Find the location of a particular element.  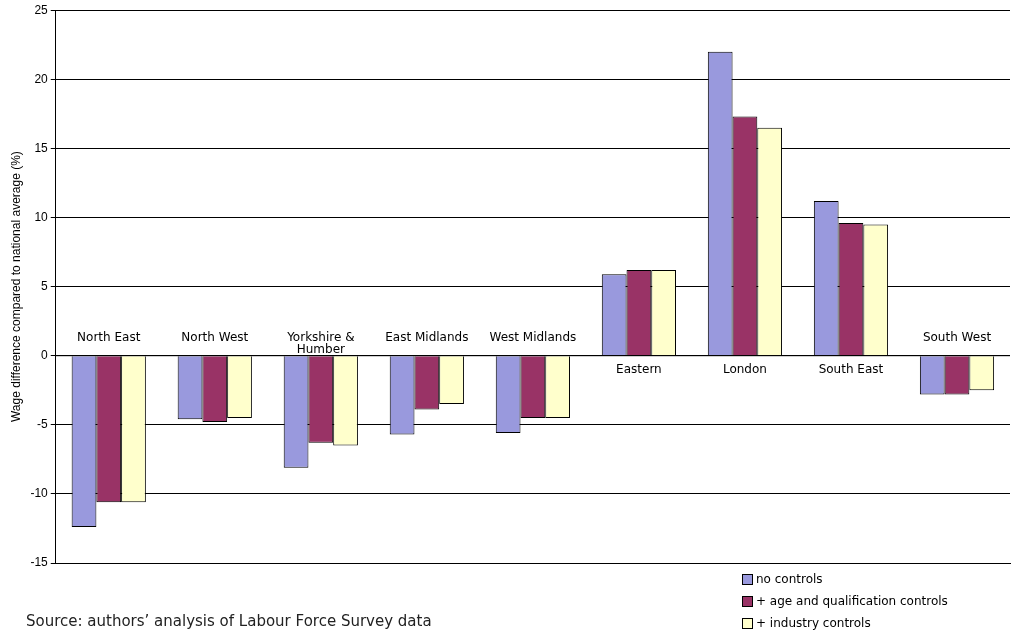

x-tick-label: Yorkshire & Humber is located at coordinates (320, 342).